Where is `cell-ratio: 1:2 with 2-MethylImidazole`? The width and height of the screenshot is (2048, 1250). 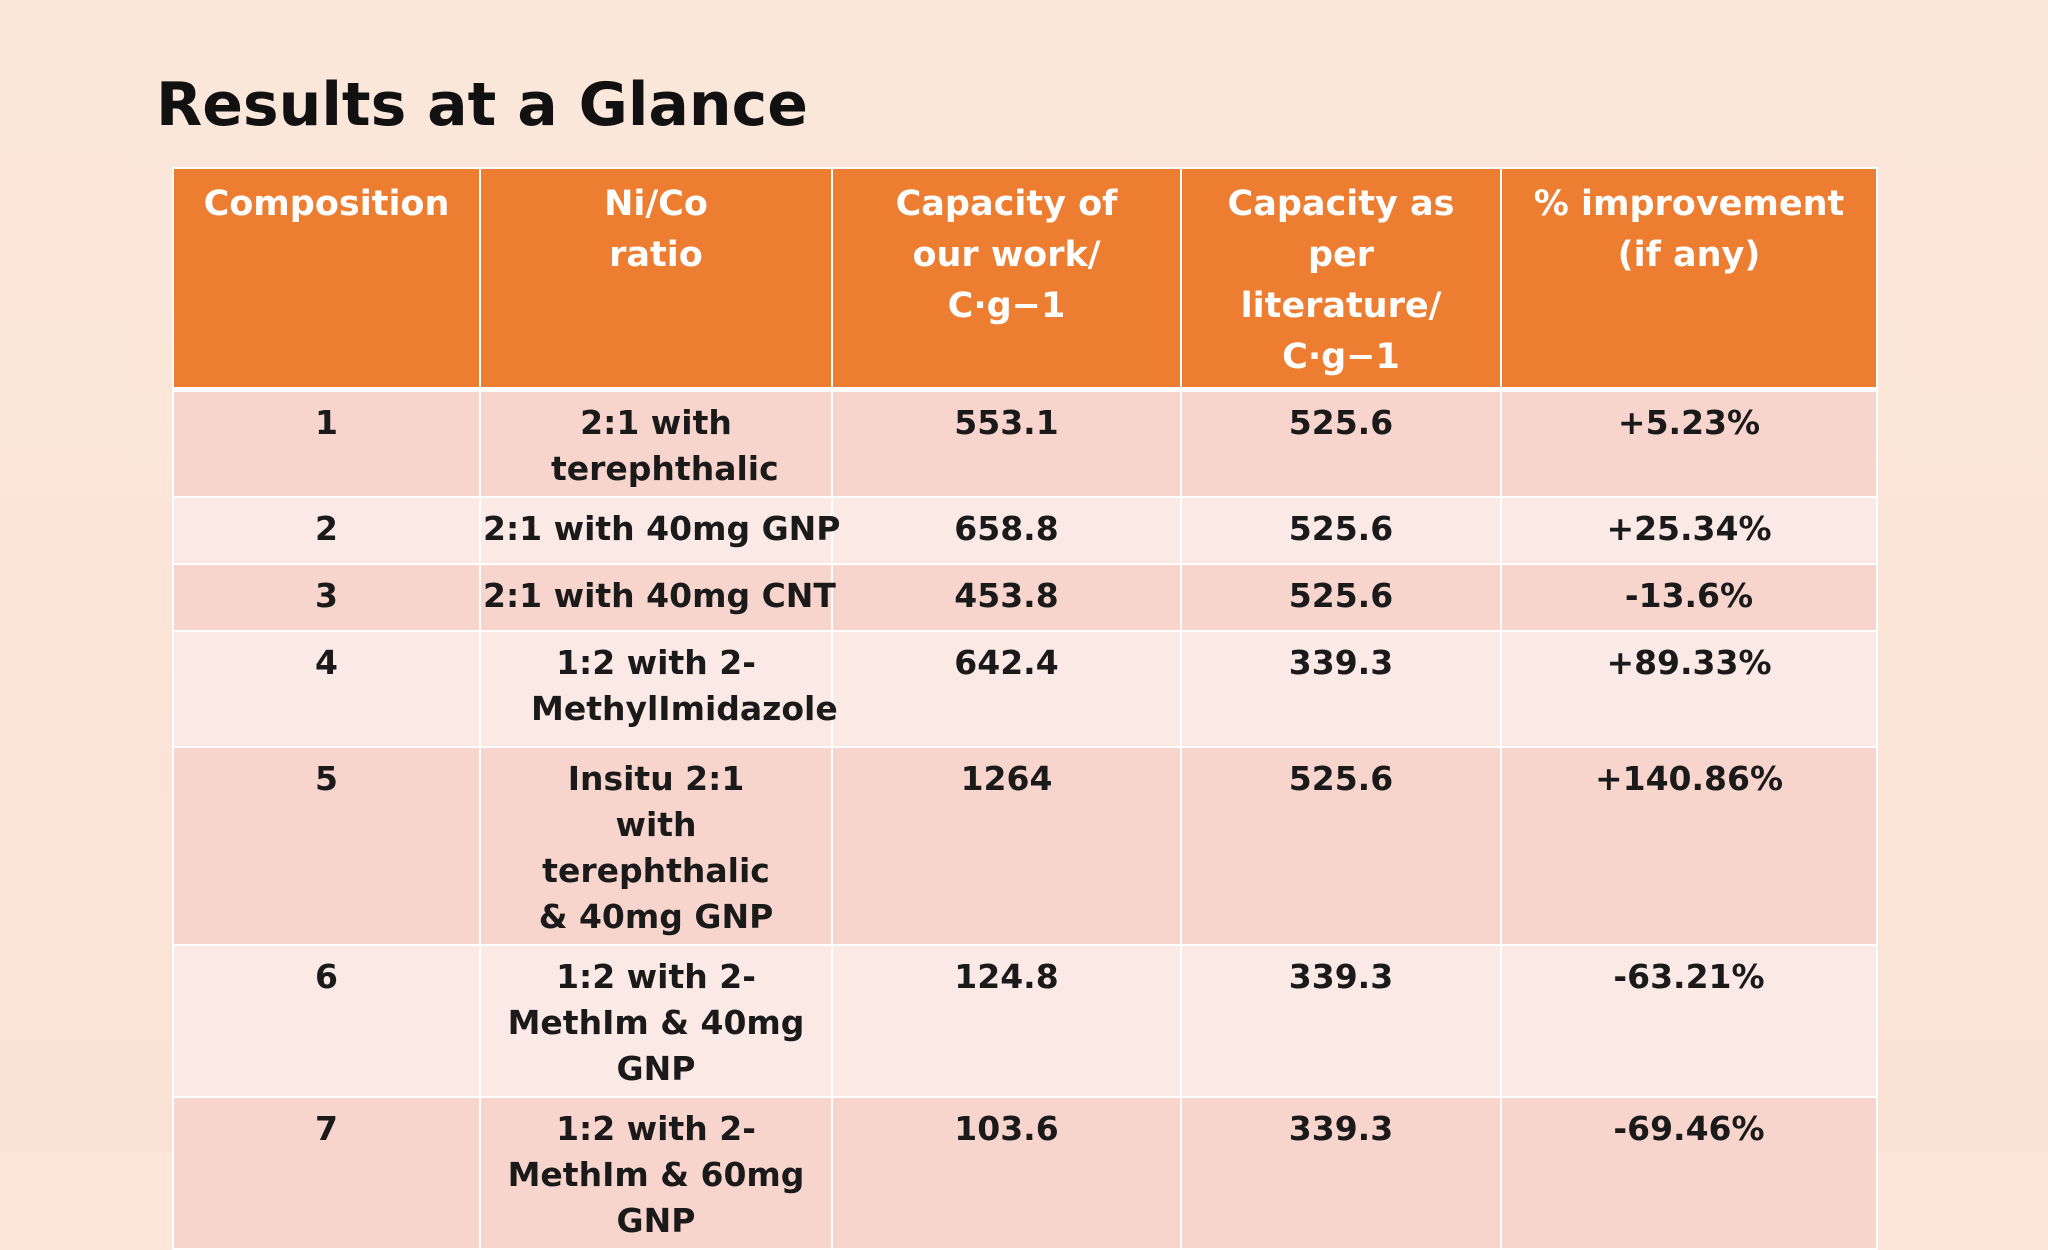
cell-ratio: 1:2 with 2-MethylImidazole is located at coordinates (658, 689).